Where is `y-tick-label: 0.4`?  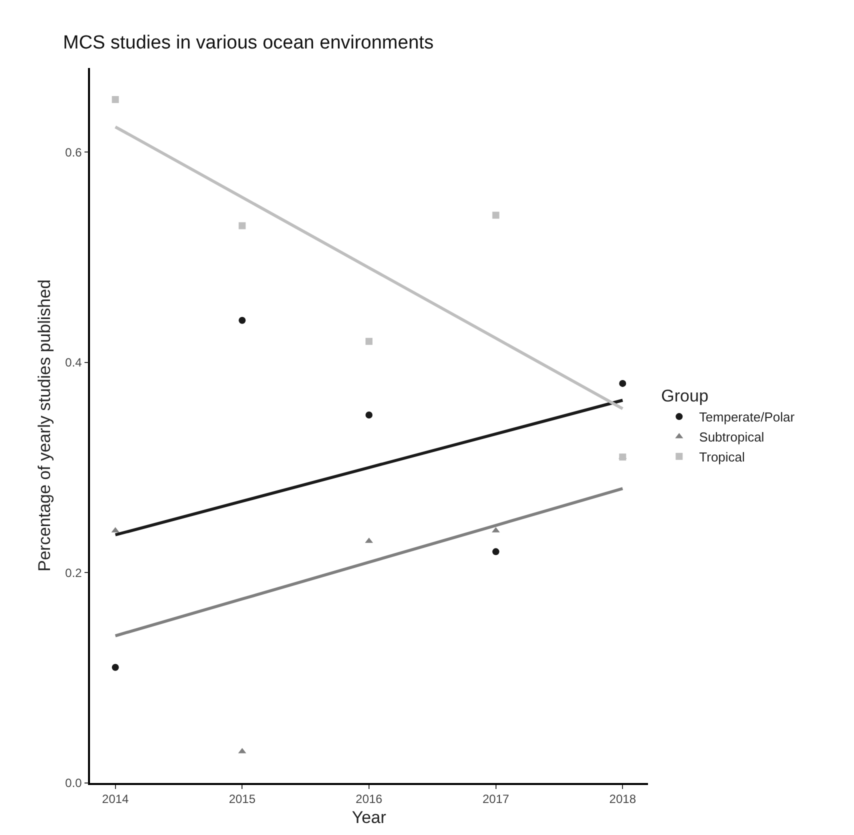
y-tick-label: 0.4 is located at coordinates (73, 363).